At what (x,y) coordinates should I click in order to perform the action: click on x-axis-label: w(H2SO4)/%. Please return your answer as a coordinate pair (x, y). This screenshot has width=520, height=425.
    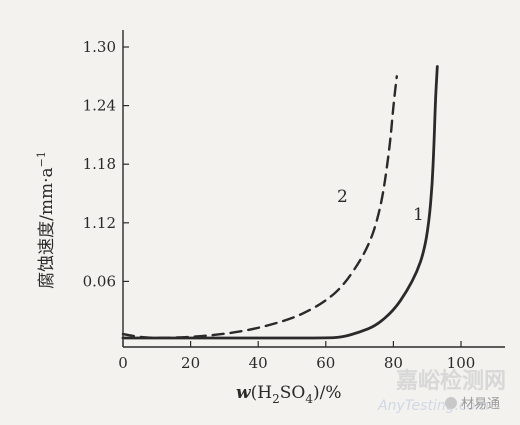
    Looking at the image, I should click on (289, 394).